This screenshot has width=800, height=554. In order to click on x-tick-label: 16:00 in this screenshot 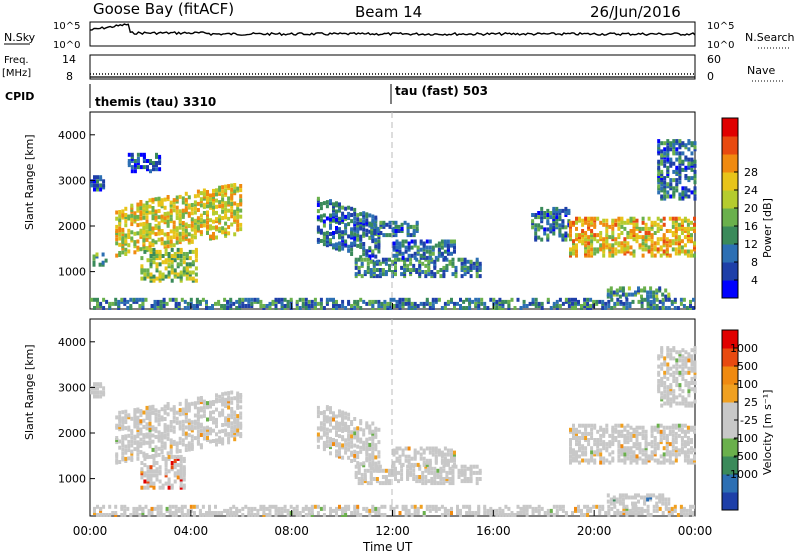, I will do `click(493, 531)`.